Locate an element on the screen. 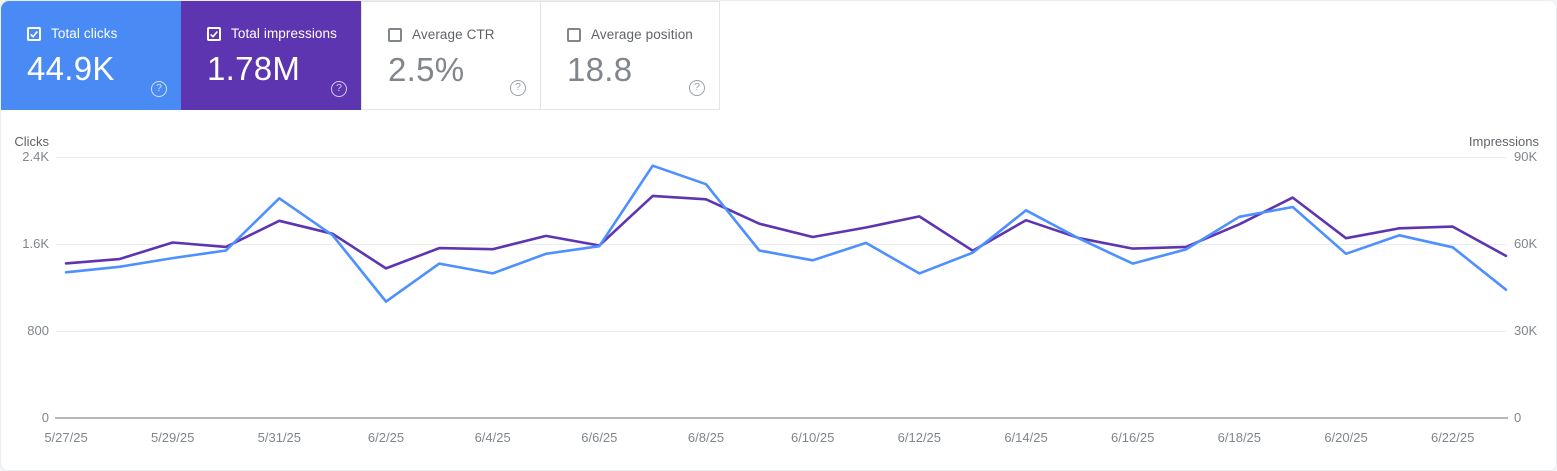  average-position-value: 18.8 is located at coordinates (600, 69).